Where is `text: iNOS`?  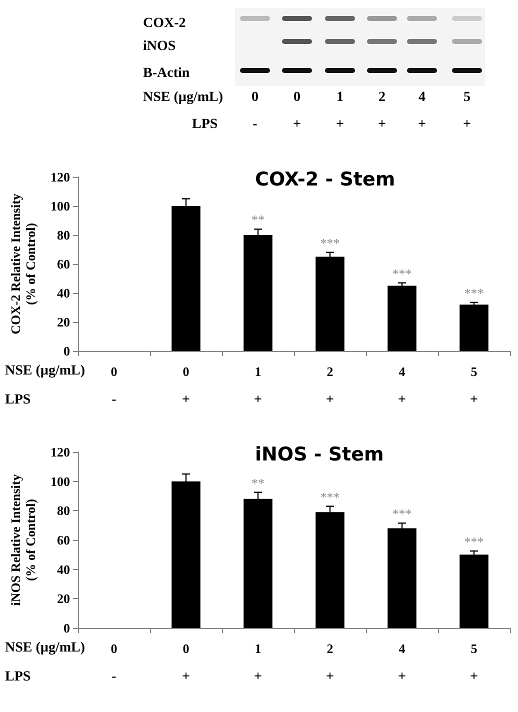 text: iNOS is located at coordinates (159, 47).